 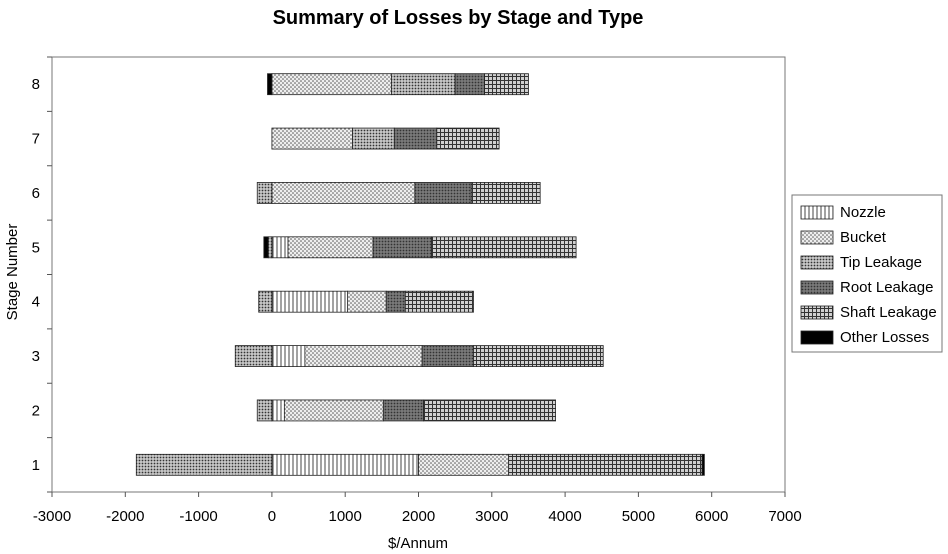 What do you see at coordinates (888, 312) in the screenshot?
I see `legend-label: Shaft Leakage` at bounding box center [888, 312].